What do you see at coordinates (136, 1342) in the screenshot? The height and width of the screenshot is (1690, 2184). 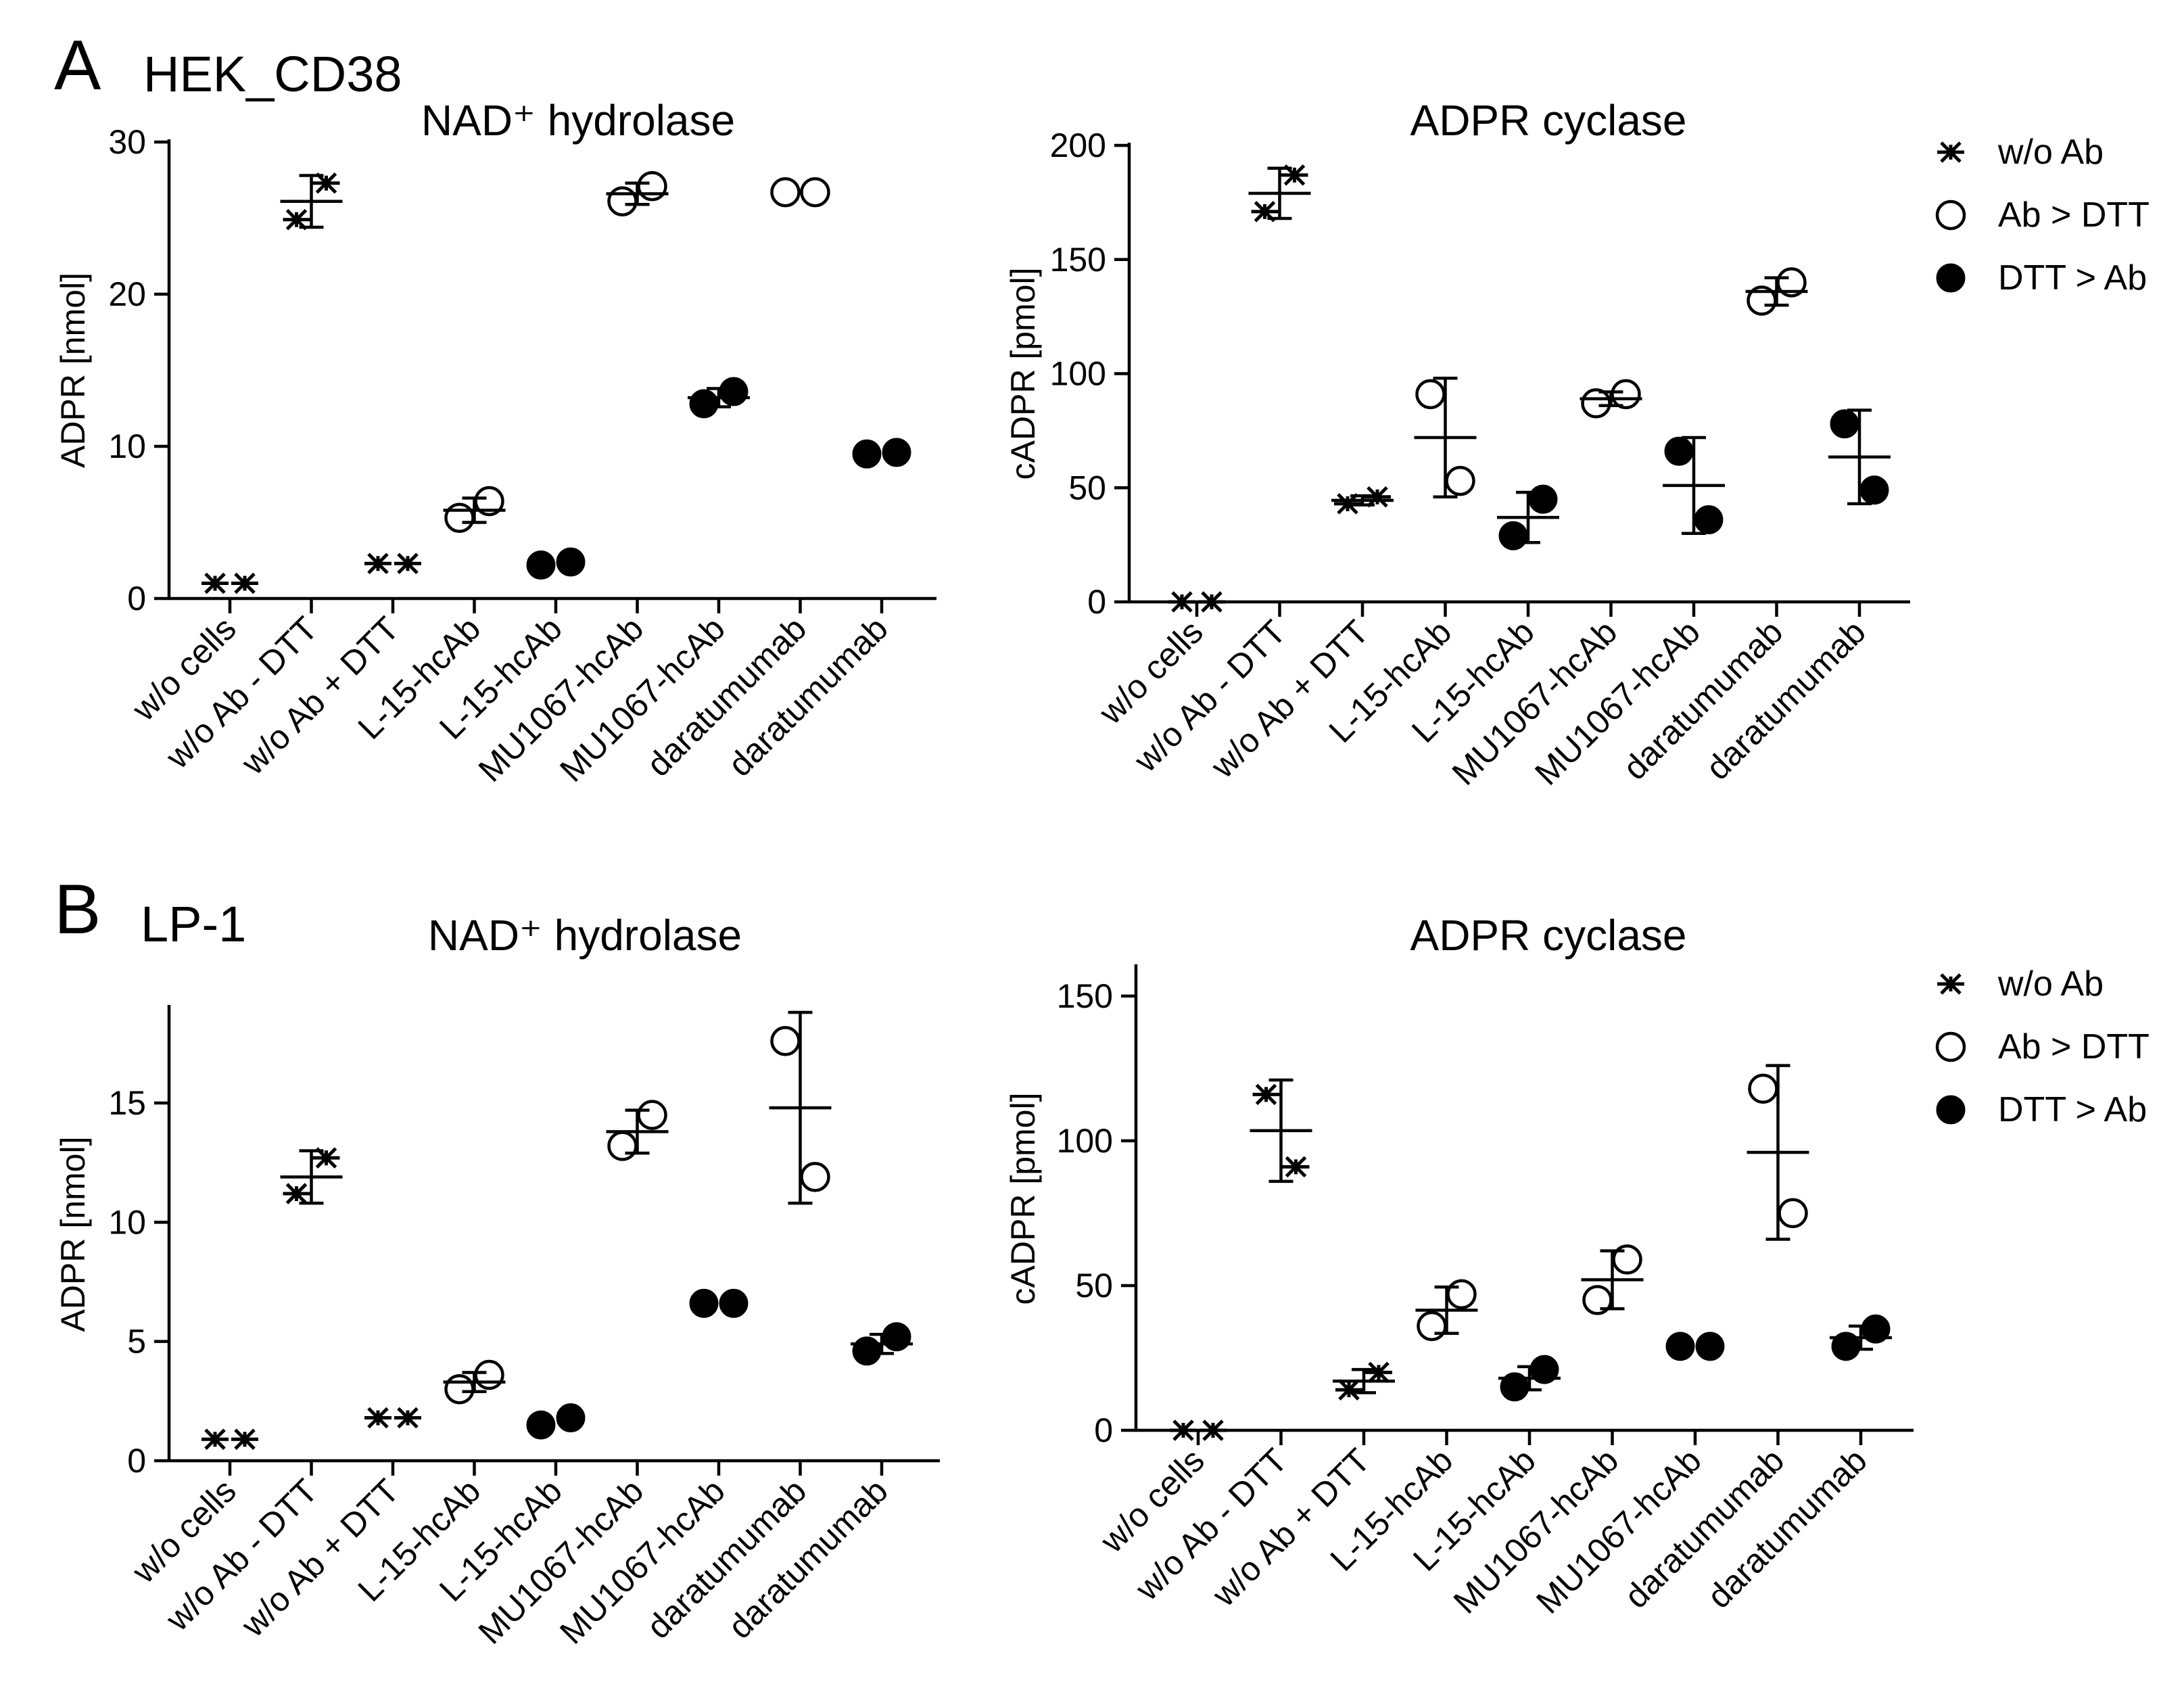 I see `y-tick-label: 5` at bounding box center [136, 1342].